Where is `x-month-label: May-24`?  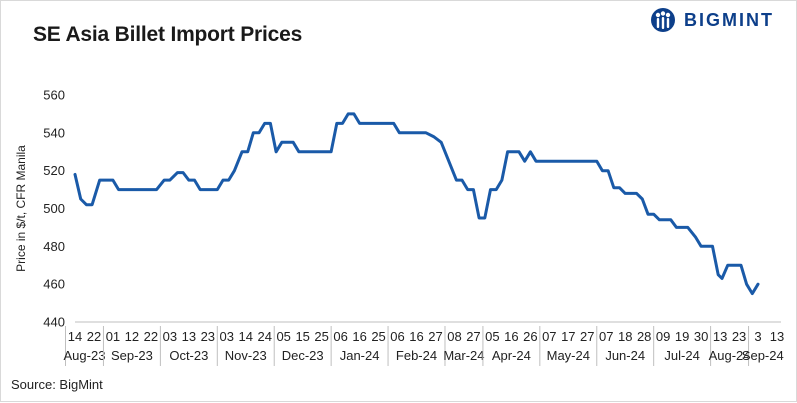
x-month-label: May-24 is located at coordinates (568, 355).